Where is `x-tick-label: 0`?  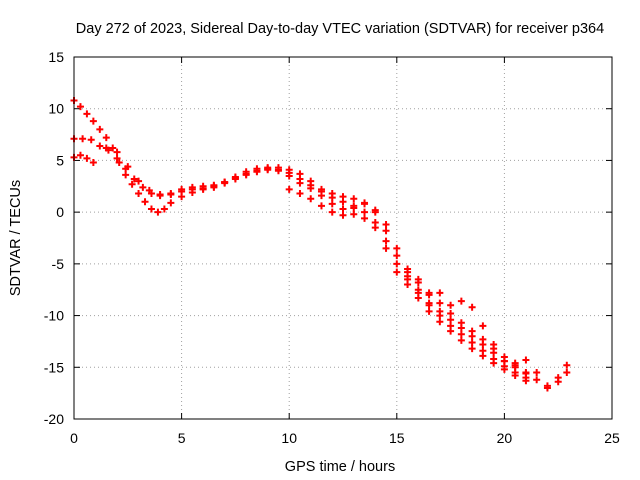 x-tick-label: 0 is located at coordinates (74, 438).